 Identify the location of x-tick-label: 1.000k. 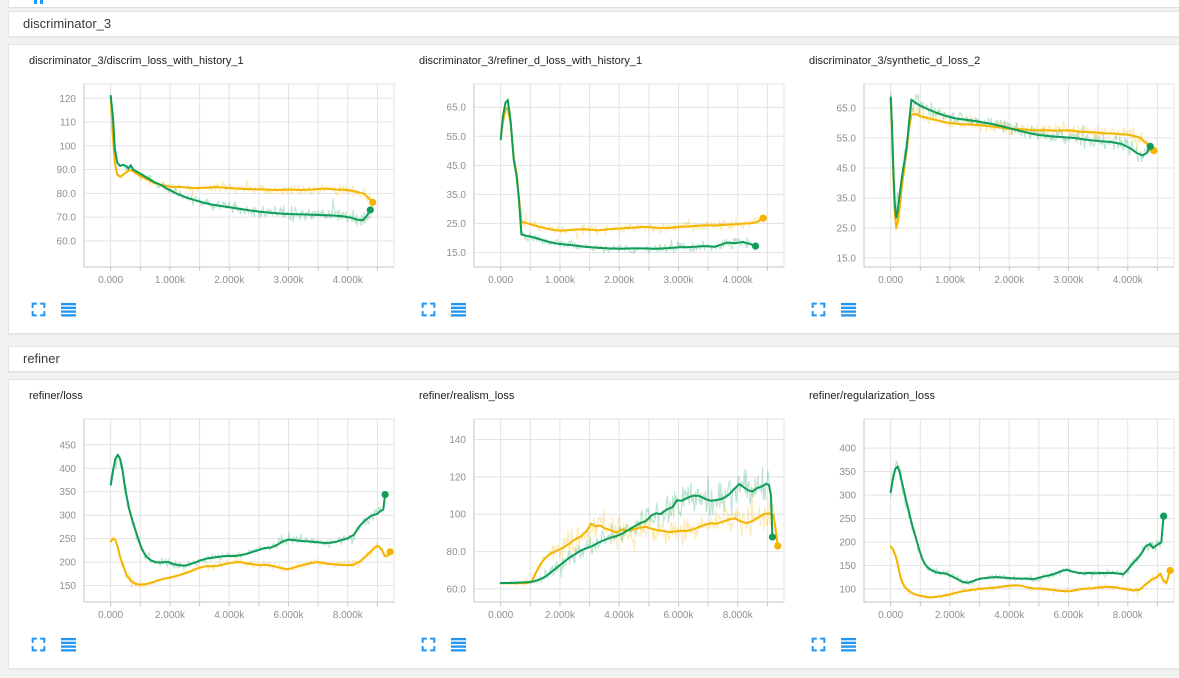
(170, 280).